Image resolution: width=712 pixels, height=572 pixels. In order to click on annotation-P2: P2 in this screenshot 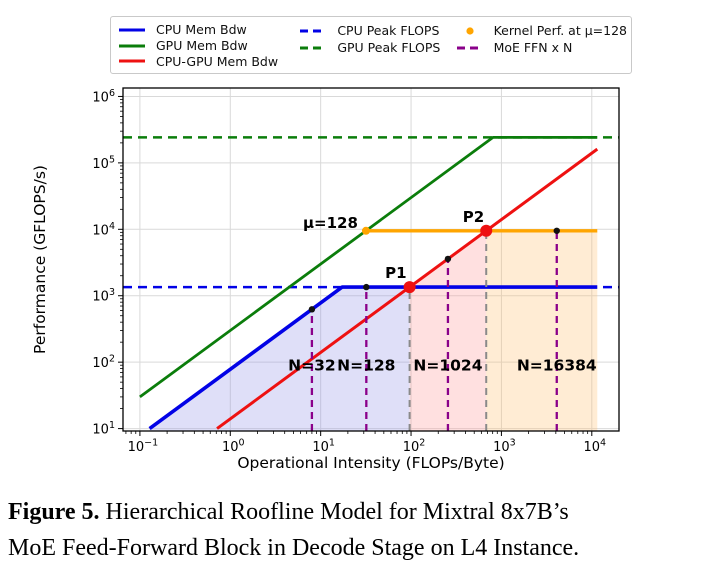, I will do `click(473, 217)`.